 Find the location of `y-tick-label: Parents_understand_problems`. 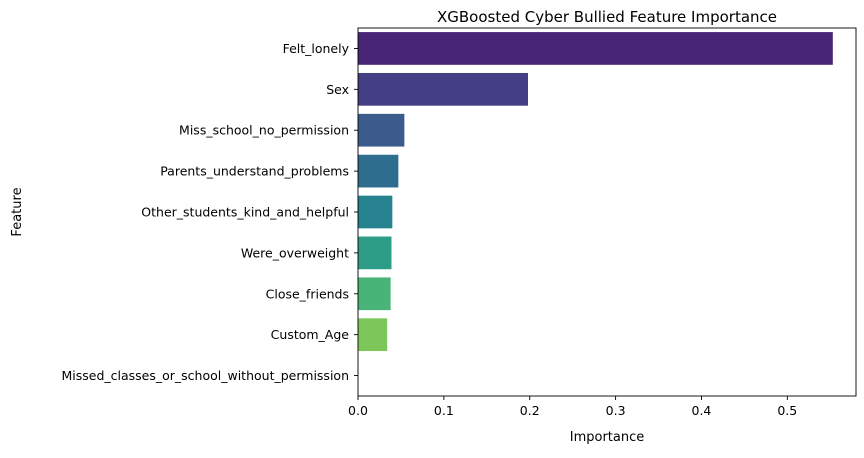

y-tick-label: Parents_understand_problems is located at coordinates (254, 171).